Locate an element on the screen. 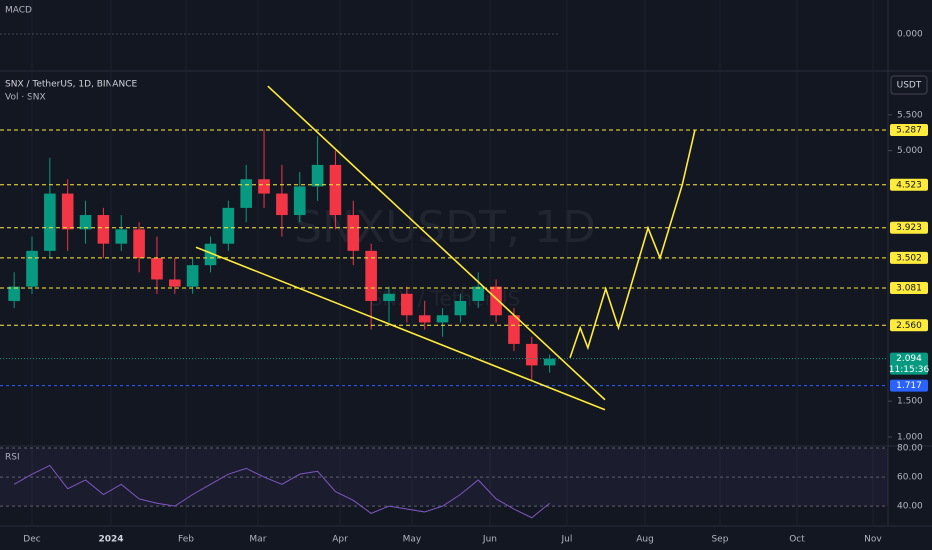 The width and height of the screenshot is (932, 550). y-tick-label: 1.500 is located at coordinates (910, 402).